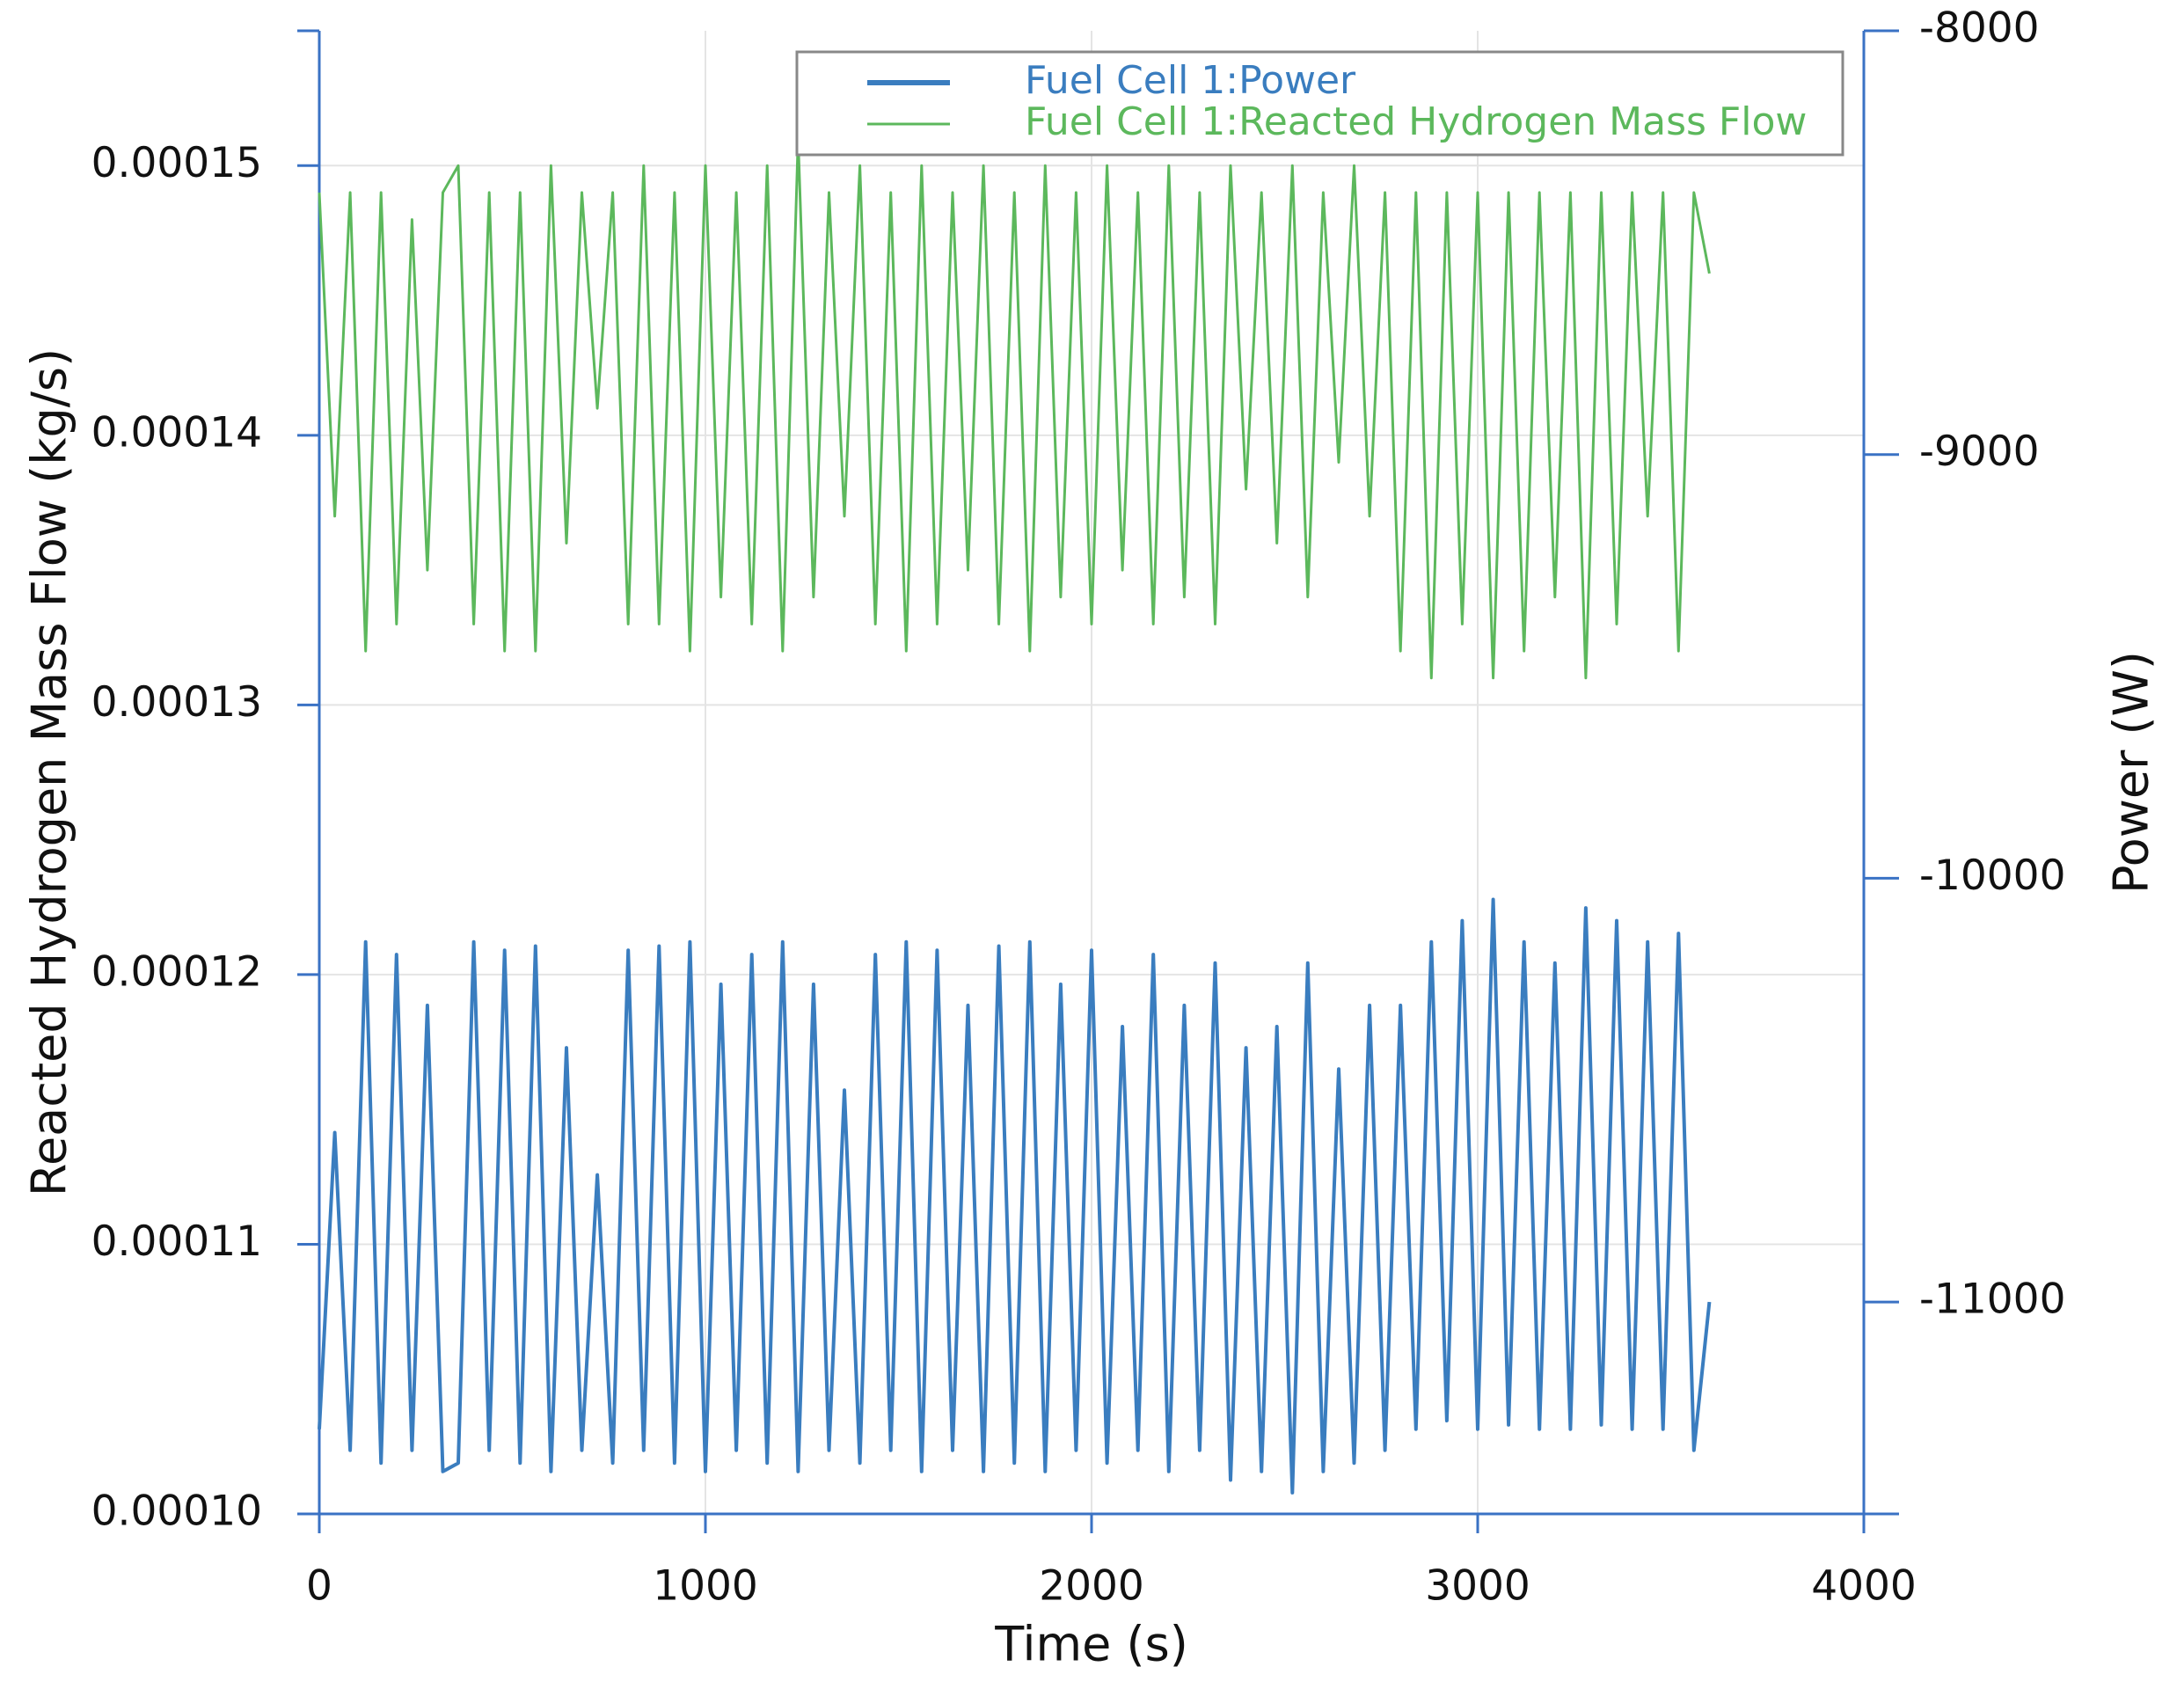  What do you see at coordinates (1416, 121) in the screenshot?
I see `legend-label: Fuel Cell 1:Reacted Hydrogen Mass Flow` at bounding box center [1416, 121].